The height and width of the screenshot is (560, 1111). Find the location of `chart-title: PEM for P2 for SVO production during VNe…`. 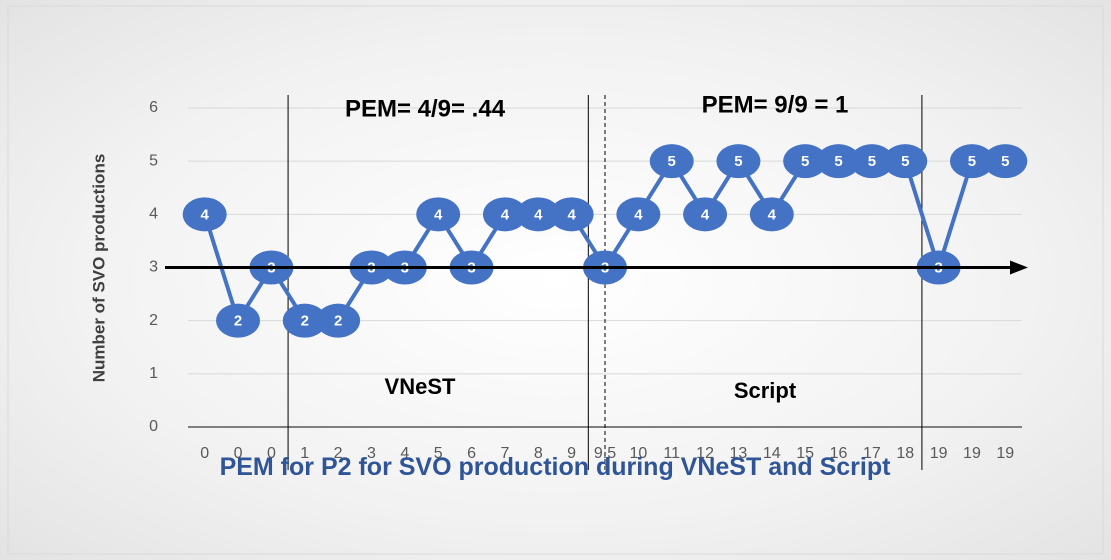

chart-title: PEM for P2 for SVO production during VNe… is located at coordinates (555, 467).